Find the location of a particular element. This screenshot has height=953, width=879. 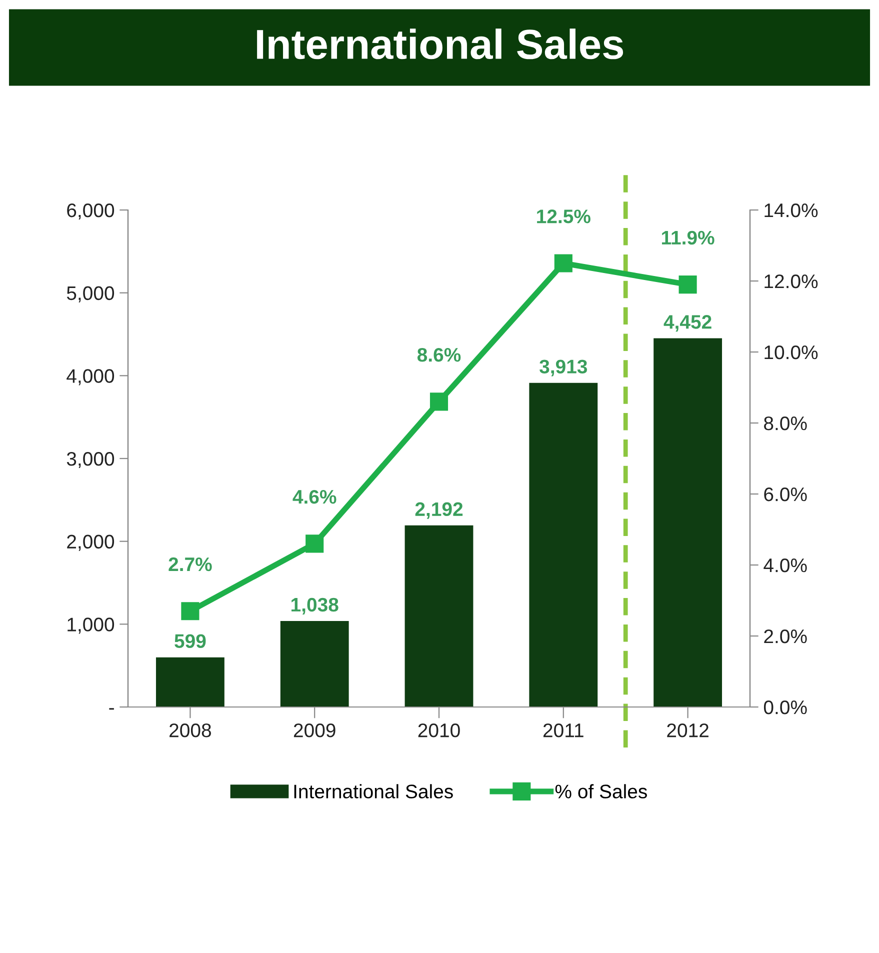

data-label: 3,913 is located at coordinates (564, 368).